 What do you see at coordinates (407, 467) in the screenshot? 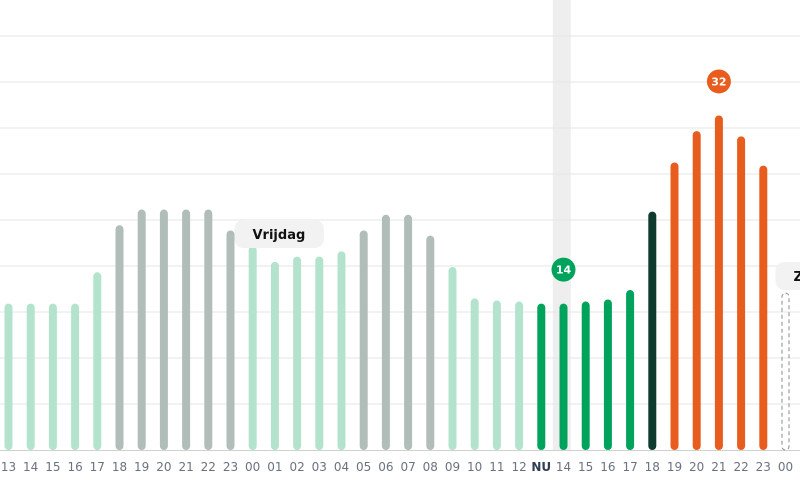
I see `x-tick-label: 07` at bounding box center [407, 467].